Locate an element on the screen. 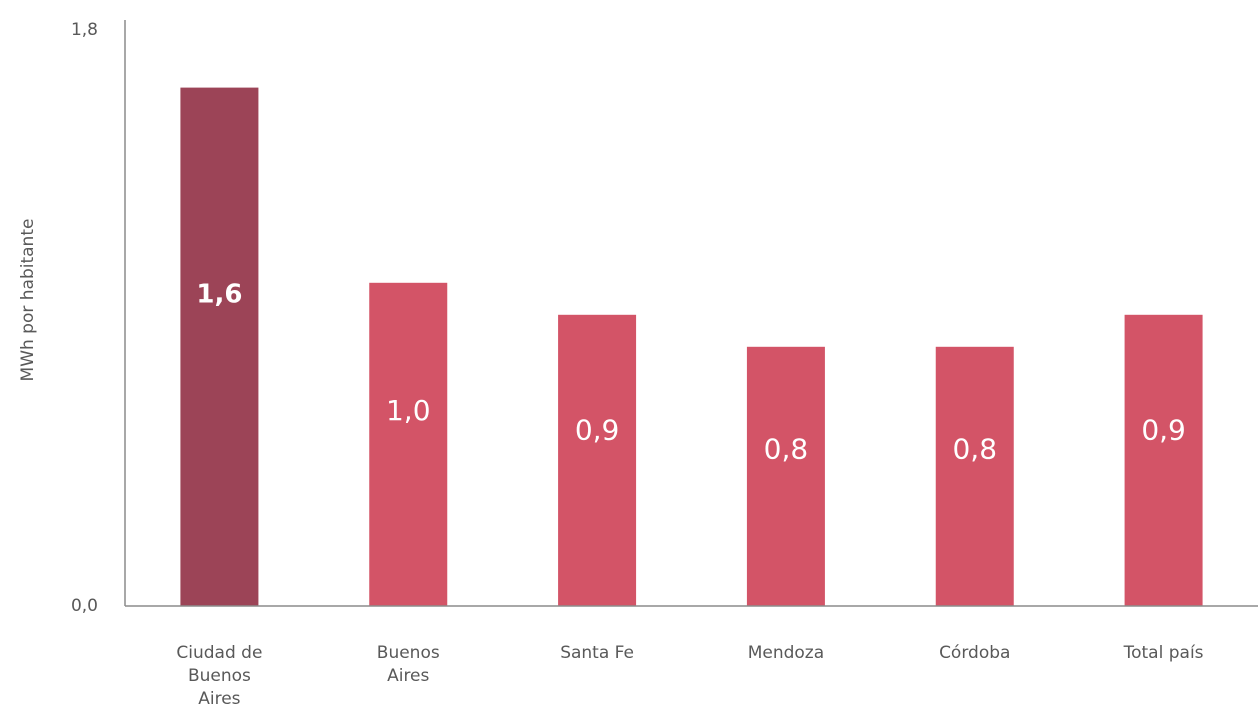 This screenshot has width=1258, height=724. value-label: 1,6 is located at coordinates (219, 294).